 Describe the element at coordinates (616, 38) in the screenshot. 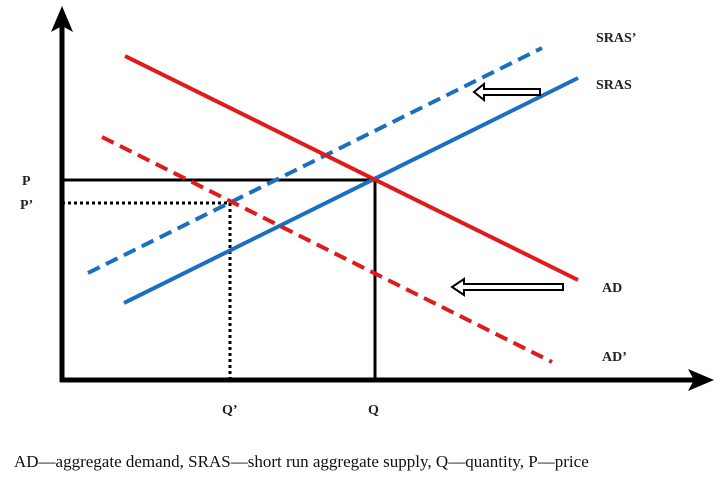

I see `sras-prime-label: SRAS’` at that location.